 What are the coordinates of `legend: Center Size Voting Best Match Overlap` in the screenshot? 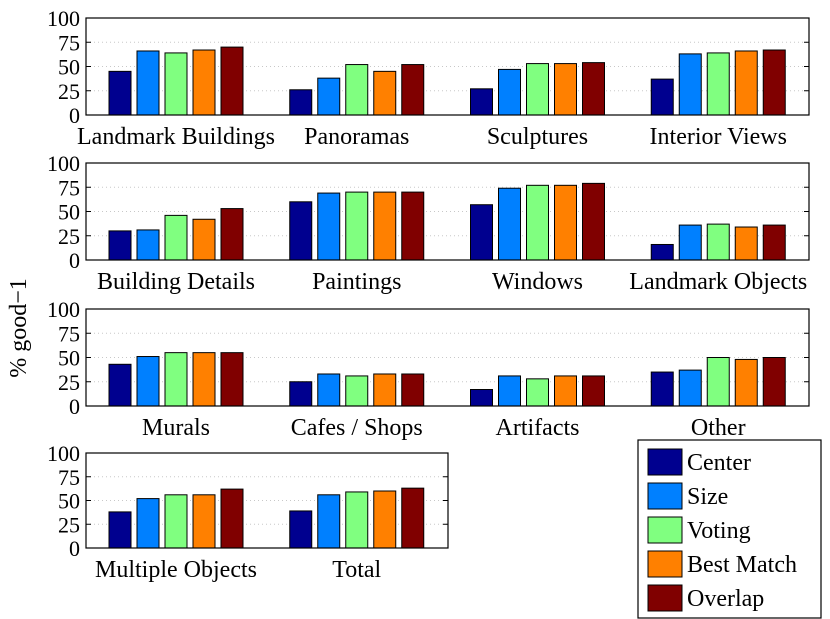 It's located at (729, 529).